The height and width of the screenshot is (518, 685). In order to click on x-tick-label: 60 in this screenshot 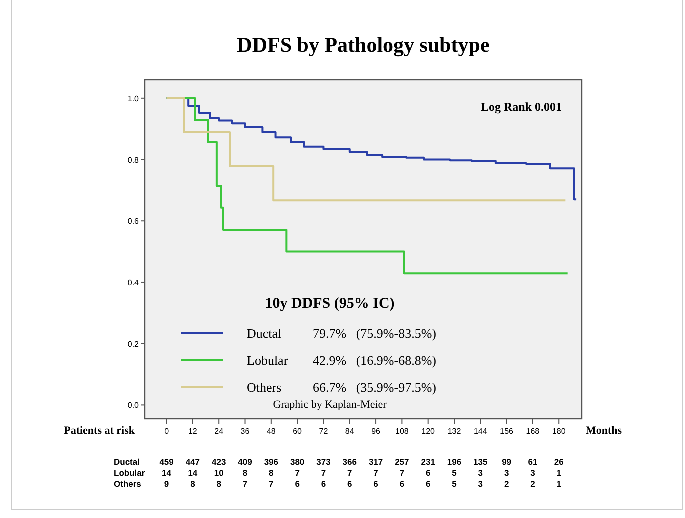, I will do `click(298, 431)`.